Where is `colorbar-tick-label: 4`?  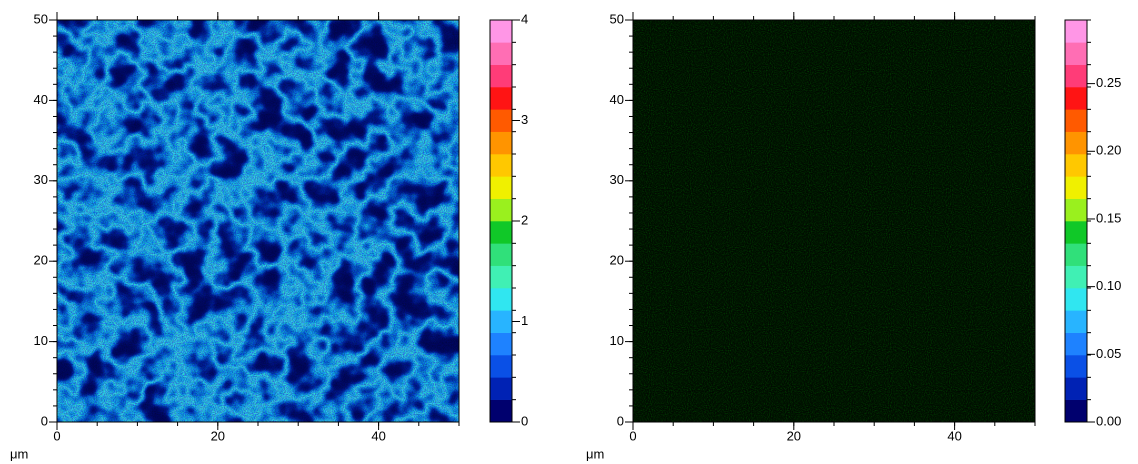 colorbar-tick-label: 4 is located at coordinates (524, 18).